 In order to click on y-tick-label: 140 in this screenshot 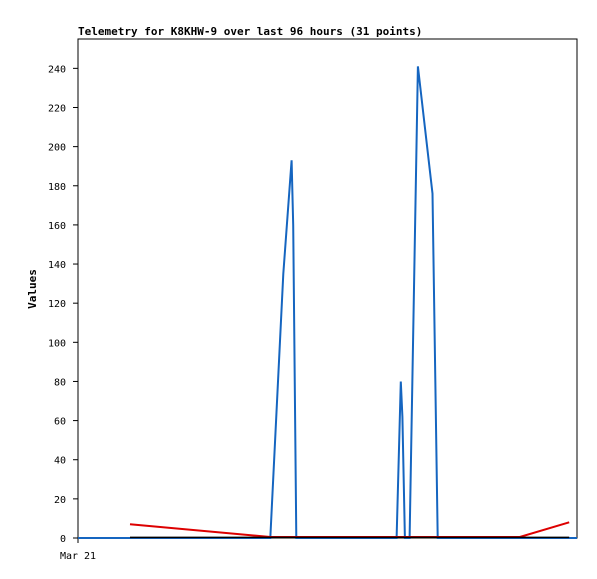, I will do `click(57, 265)`.